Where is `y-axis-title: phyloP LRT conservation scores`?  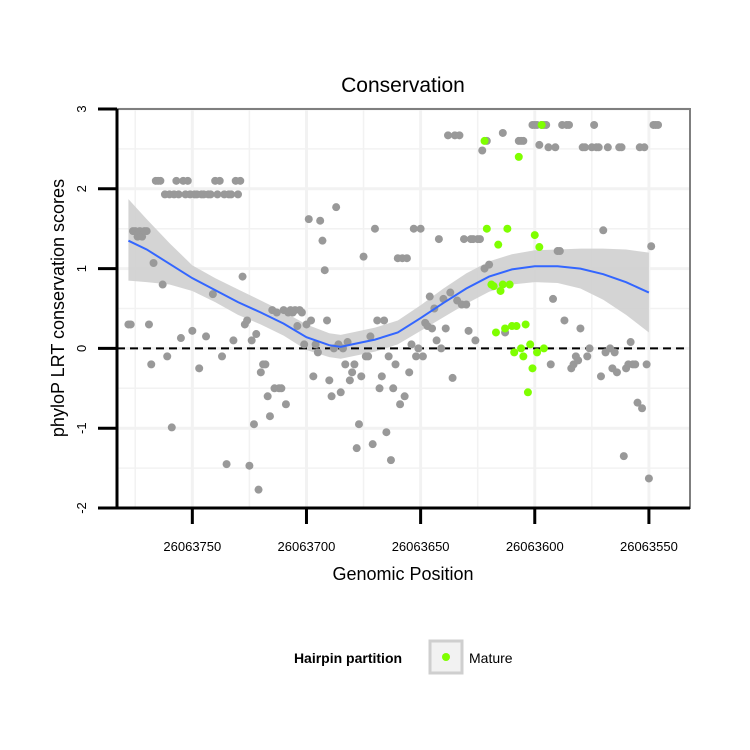
y-axis-title: phyloP LRT conservation scores is located at coordinates (58, 308).